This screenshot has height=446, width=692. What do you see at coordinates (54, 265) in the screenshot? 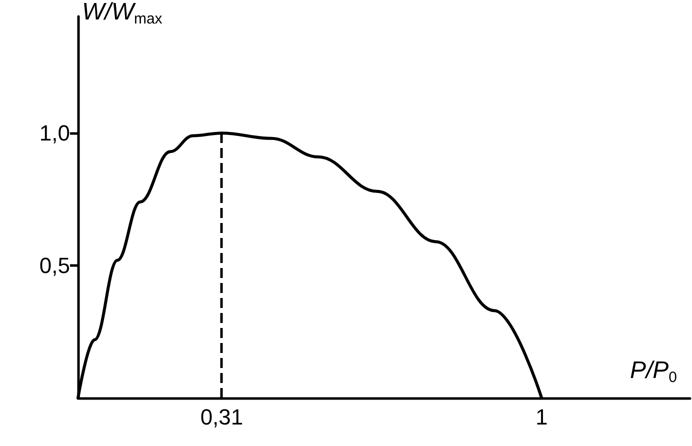
I see `y-tick-label: 0,5` at bounding box center [54, 265].